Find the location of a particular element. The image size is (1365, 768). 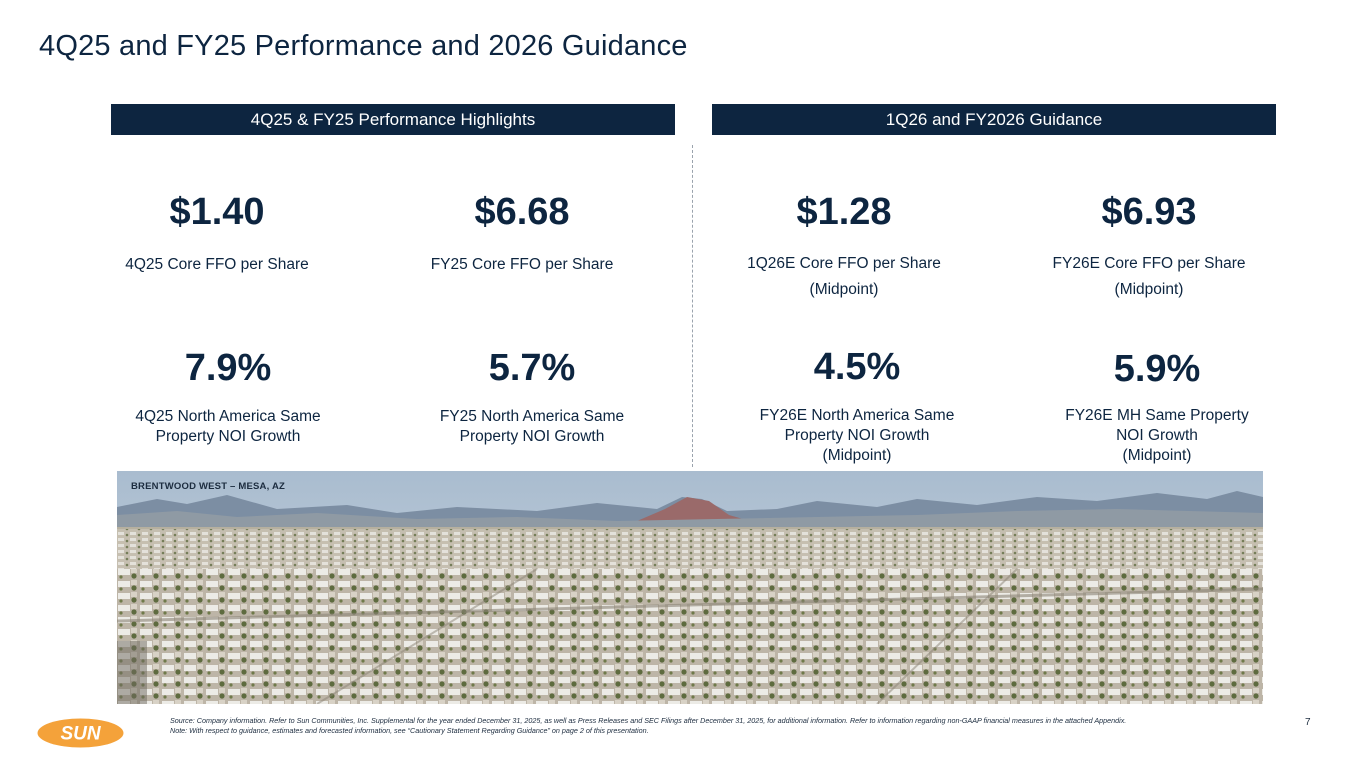

section-divider is located at coordinates (692, 306).